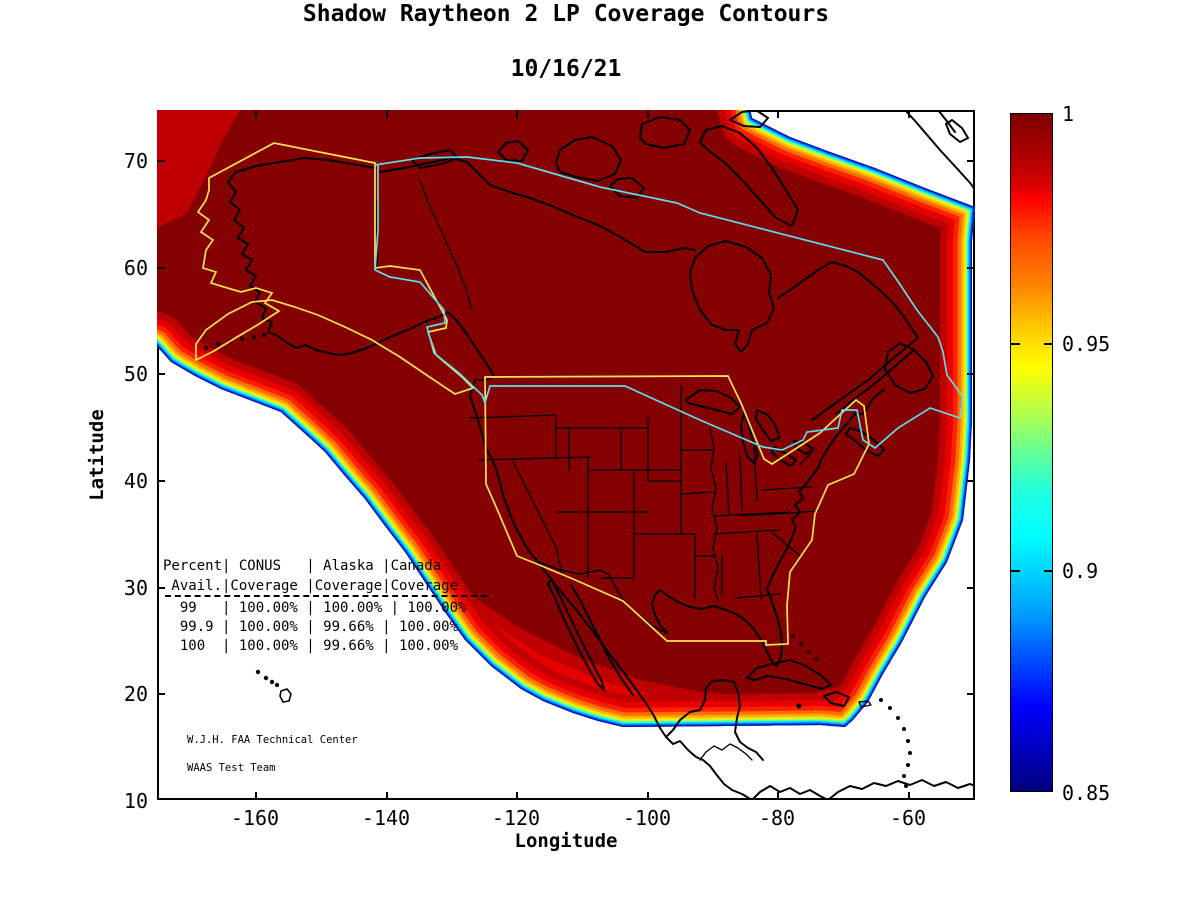  I want to click on title-line2: 10/16/21, so click(566, 69).